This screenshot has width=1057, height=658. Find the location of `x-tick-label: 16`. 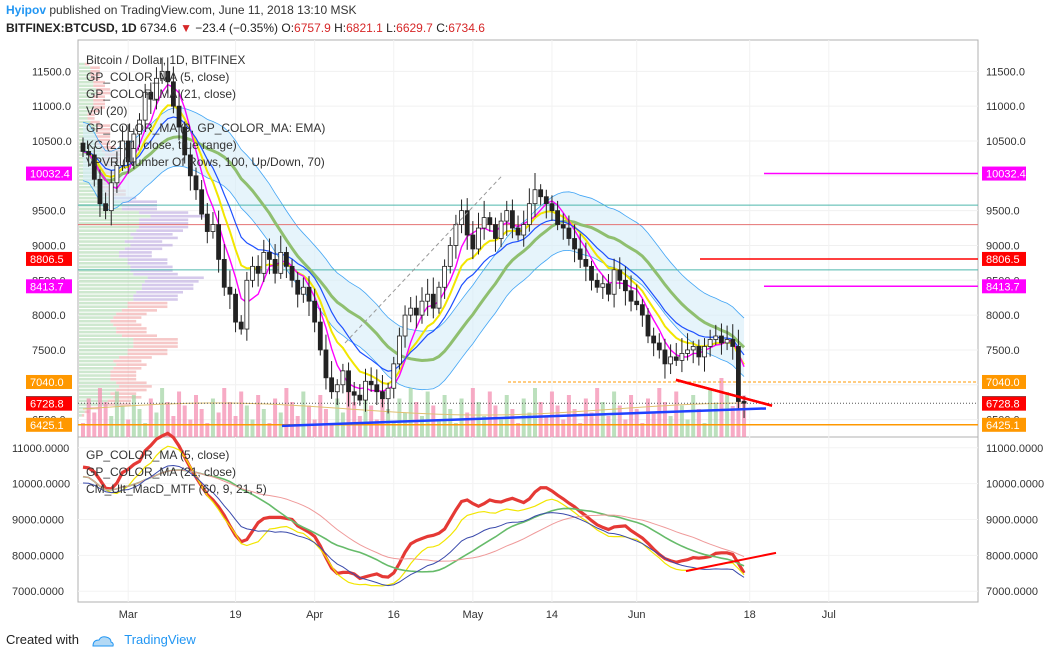

x-tick-label: 16 is located at coordinates (394, 615).